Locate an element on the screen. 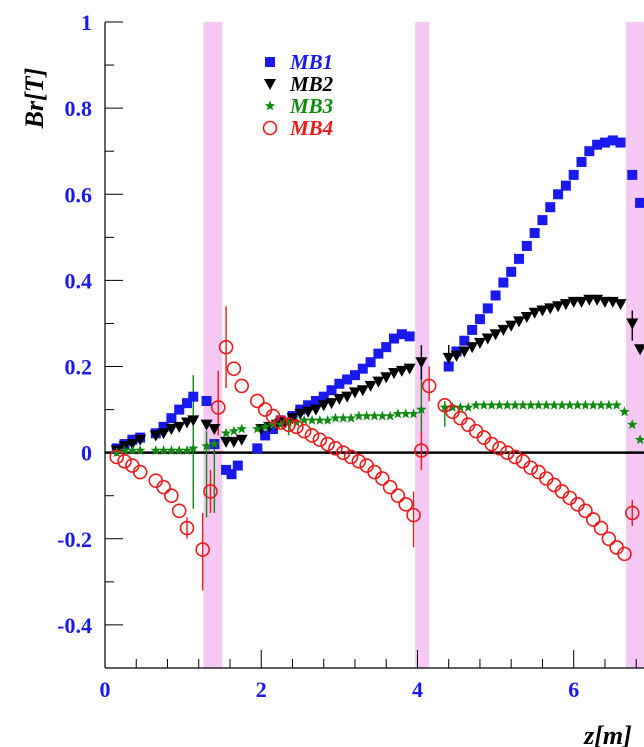 This screenshot has width=644, height=747. y-tick-label: 1 is located at coordinates (86, 22).